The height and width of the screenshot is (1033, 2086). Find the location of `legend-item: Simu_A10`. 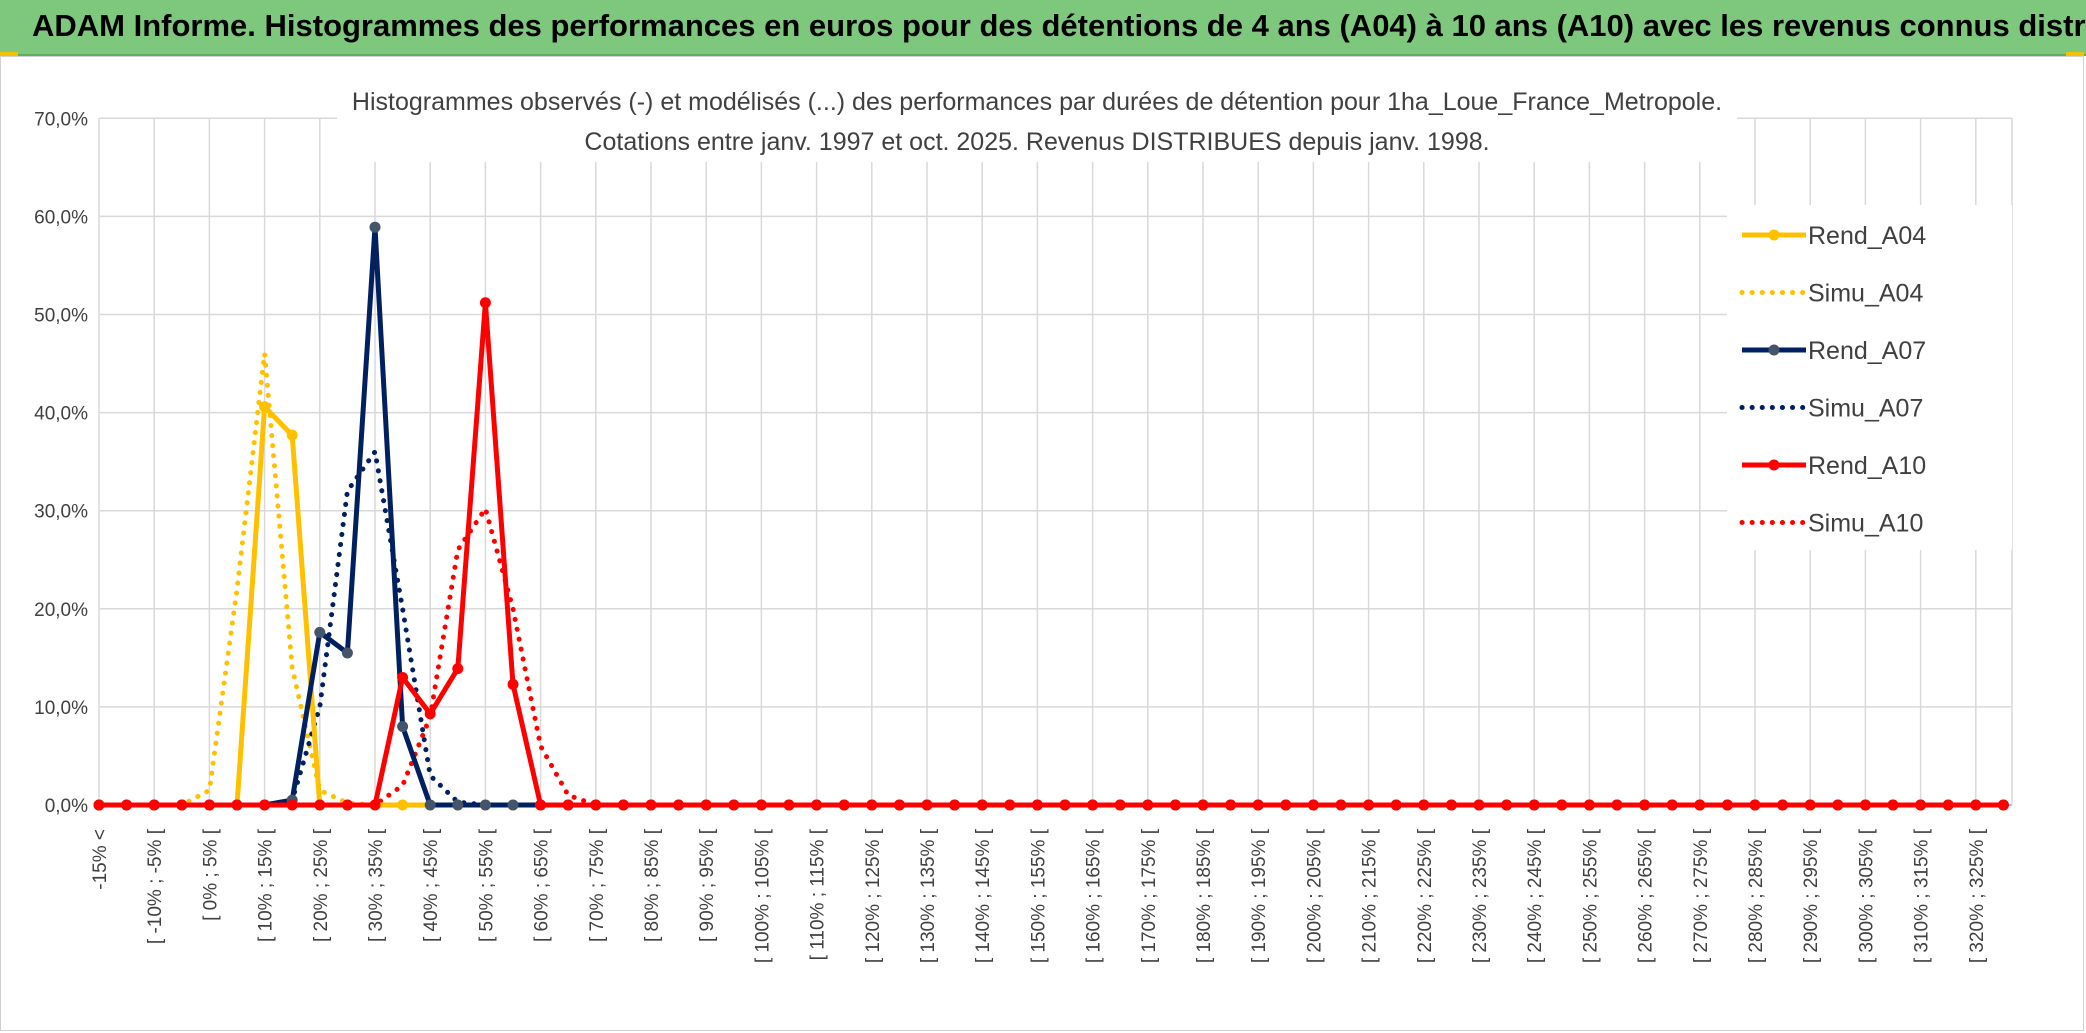

legend-item: Simu_A10 is located at coordinates (1831, 524).